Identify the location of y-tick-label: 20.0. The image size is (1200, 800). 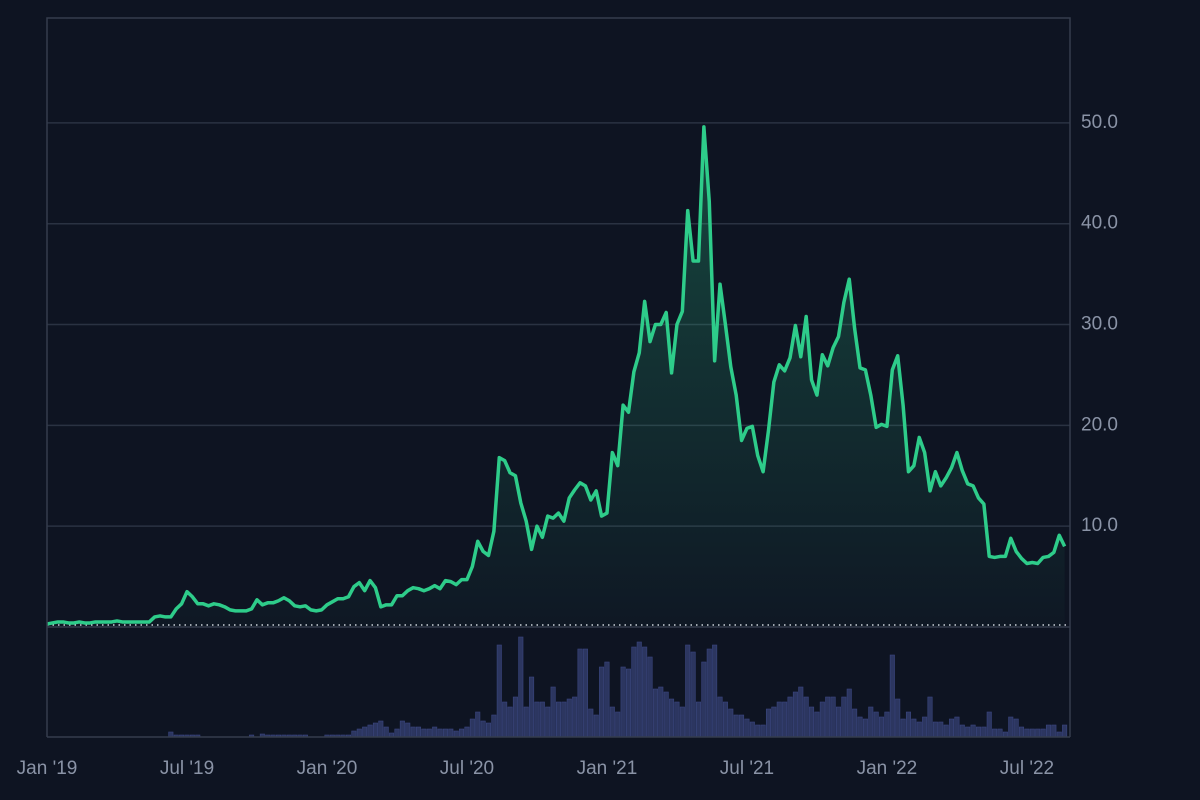
(1099, 424).